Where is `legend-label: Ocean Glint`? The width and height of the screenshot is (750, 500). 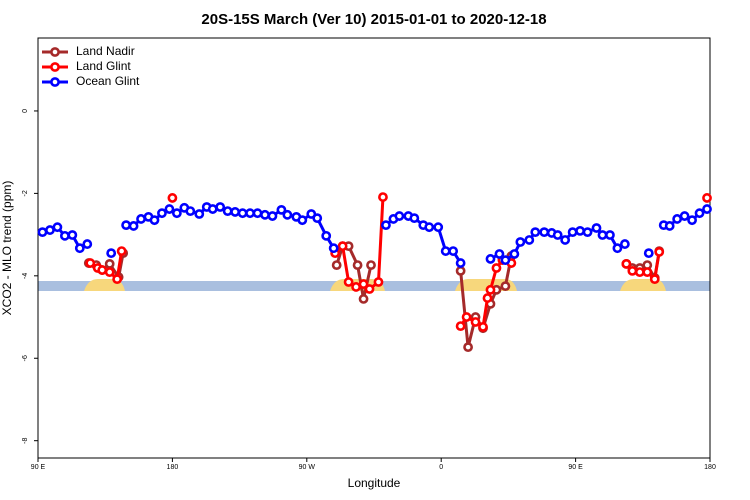 legend-label: Ocean Glint is located at coordinates (108, 81).